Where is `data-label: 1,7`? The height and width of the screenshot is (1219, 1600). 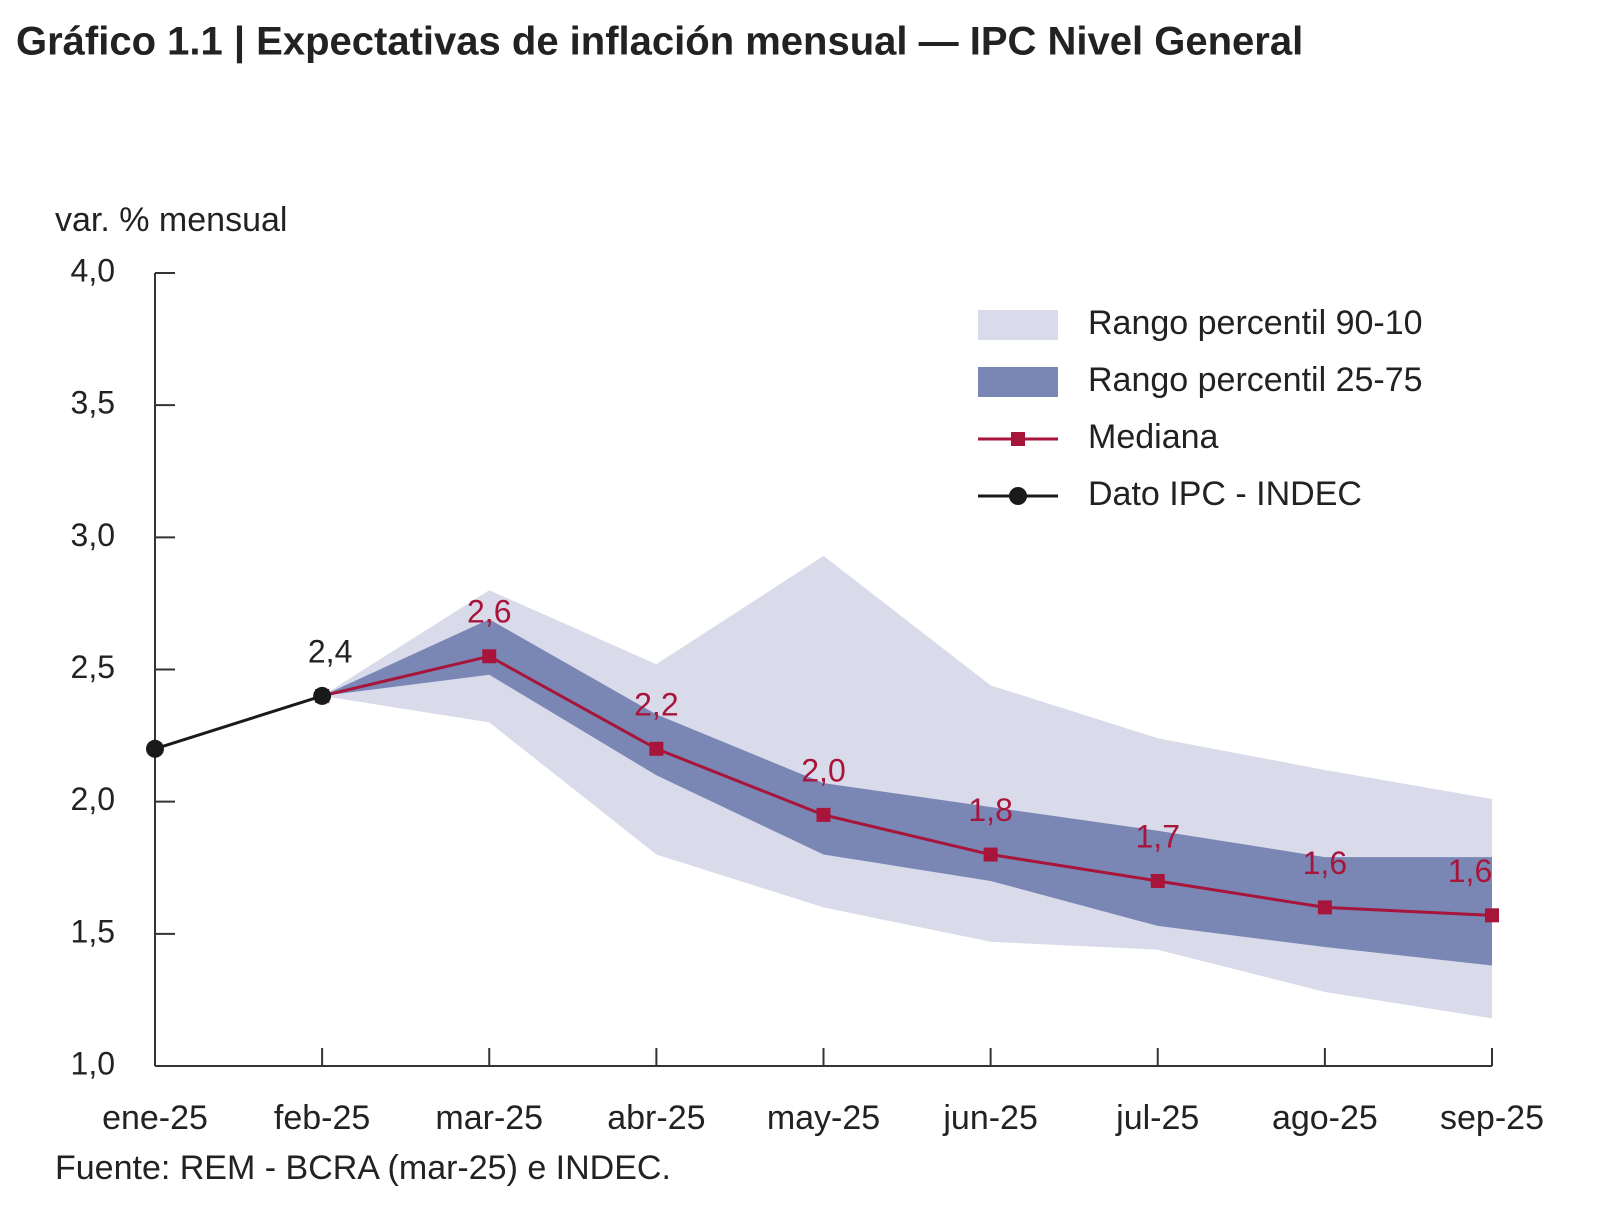
data-label: 1,7 is located at coordinates (1158, 836).